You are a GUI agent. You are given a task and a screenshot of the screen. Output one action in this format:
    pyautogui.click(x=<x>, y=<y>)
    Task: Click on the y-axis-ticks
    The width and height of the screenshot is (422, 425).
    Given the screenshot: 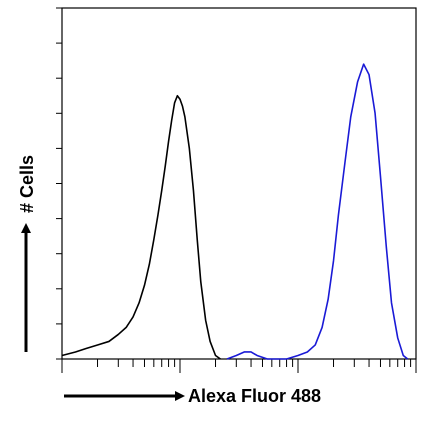 What is the action you would take?
    pyautogui.click(x=59, y=183)
    